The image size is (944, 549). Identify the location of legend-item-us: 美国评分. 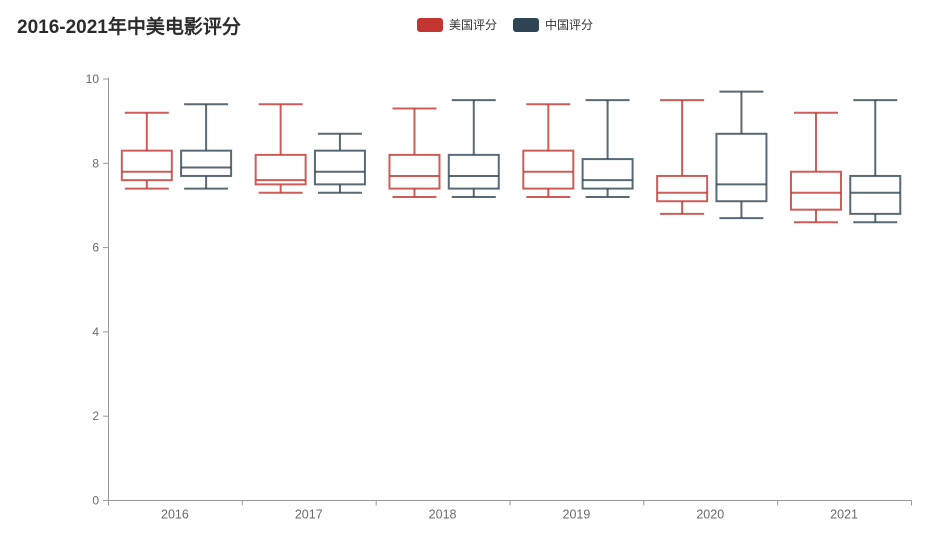
(457, 24).